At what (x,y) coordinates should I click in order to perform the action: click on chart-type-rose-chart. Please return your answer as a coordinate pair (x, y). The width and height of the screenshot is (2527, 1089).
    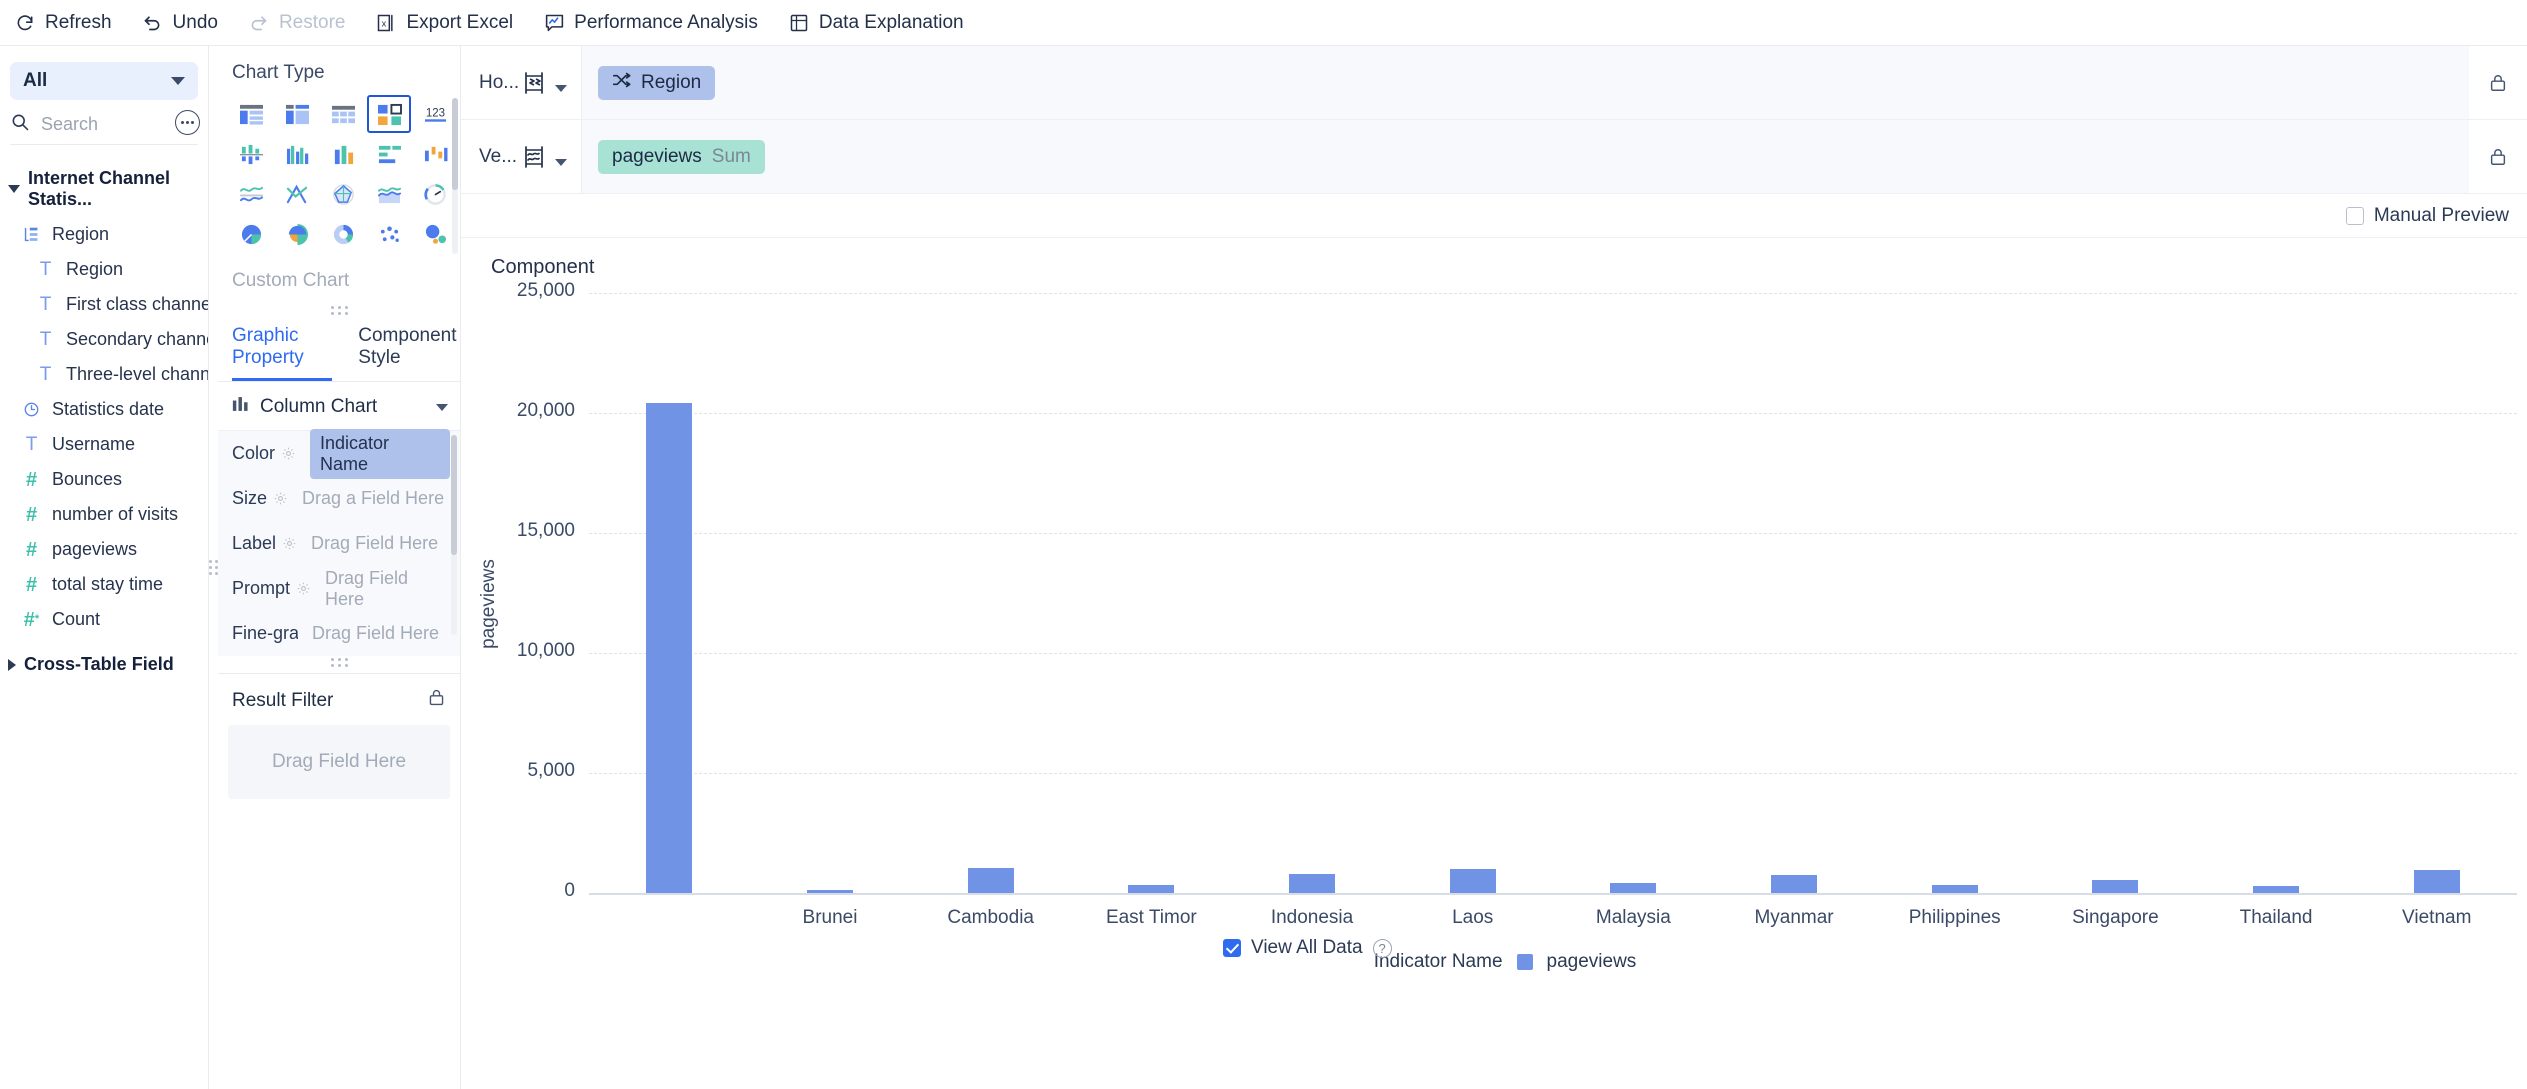
    Looking at the image, I should click on (297, 234).